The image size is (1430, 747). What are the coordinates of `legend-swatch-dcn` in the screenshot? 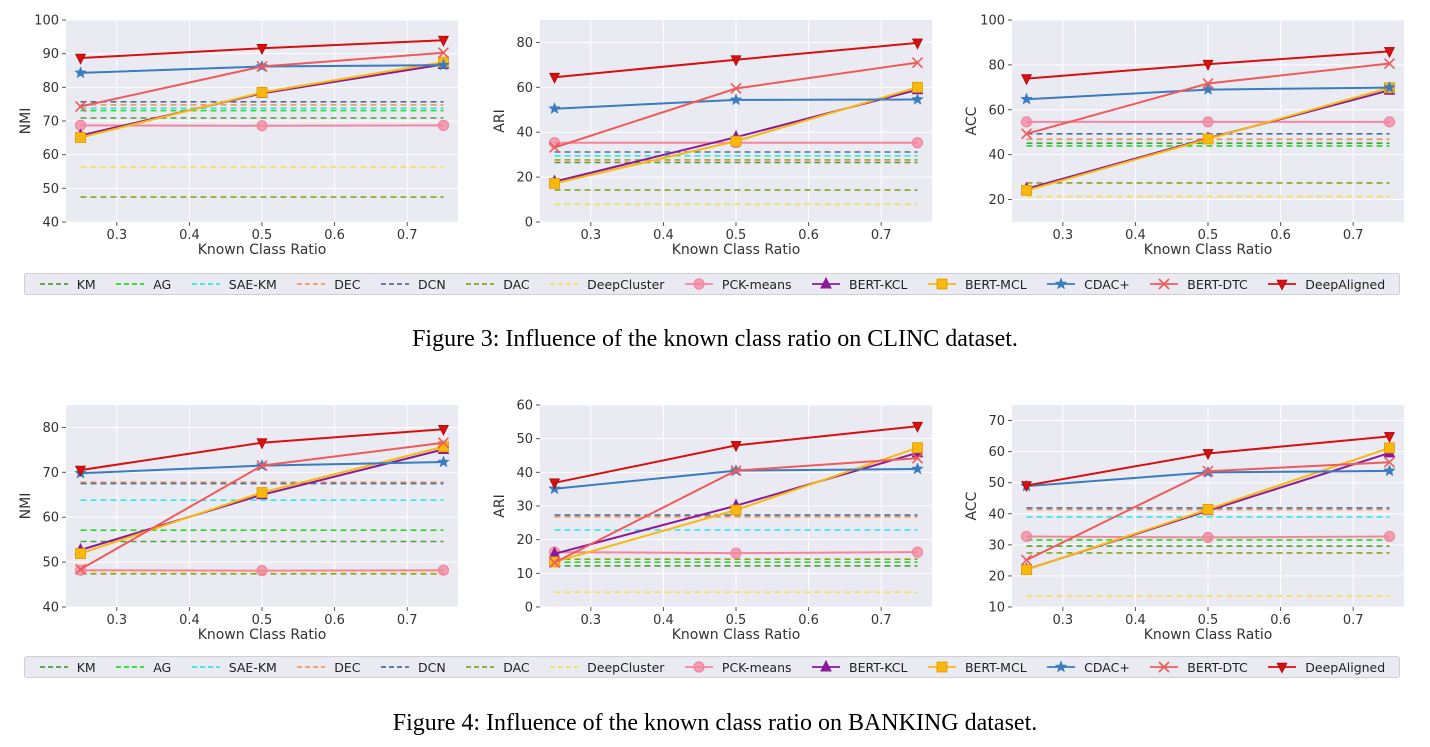 It's located at (395, 284).